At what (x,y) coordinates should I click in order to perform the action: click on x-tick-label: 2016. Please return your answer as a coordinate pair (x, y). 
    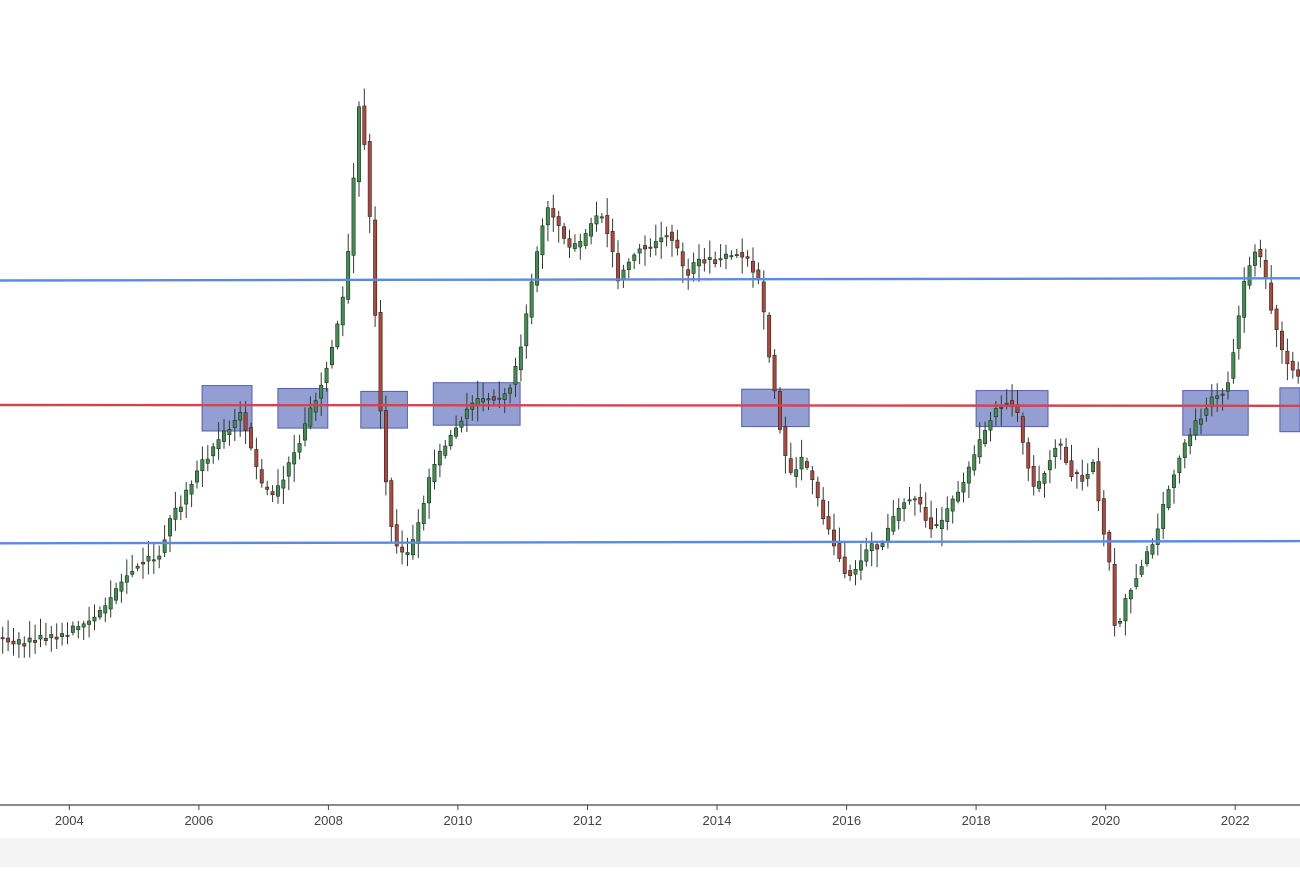
    Looking at the image, I should click on (846, 820).